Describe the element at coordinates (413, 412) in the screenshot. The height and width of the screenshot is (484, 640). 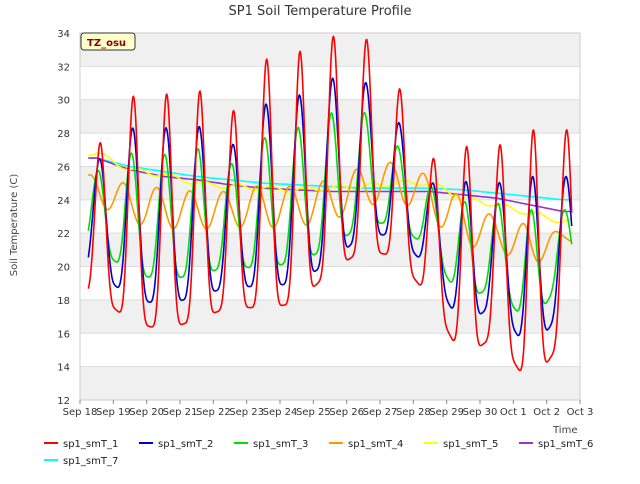
I see `x-tick-label: Sep 28` at that location.